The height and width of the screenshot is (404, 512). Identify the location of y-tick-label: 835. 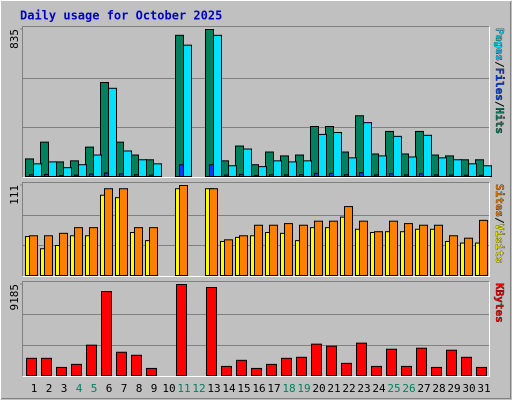
(14, 39).